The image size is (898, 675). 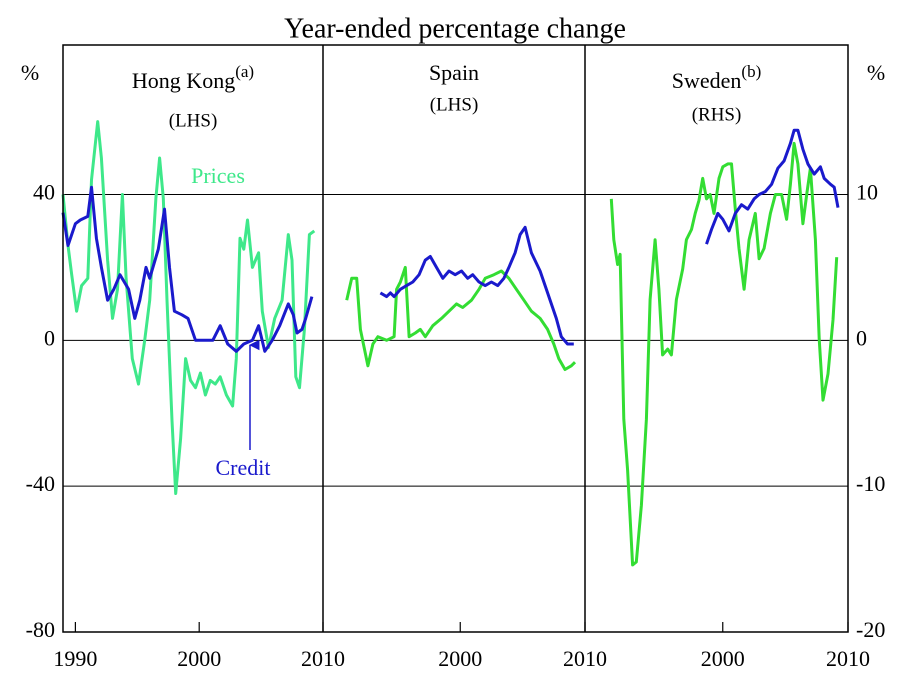 What do you see at coordinates (218, 175) in the screenshot?
I see `series-label: Prices` at bounding box center [218, 175].